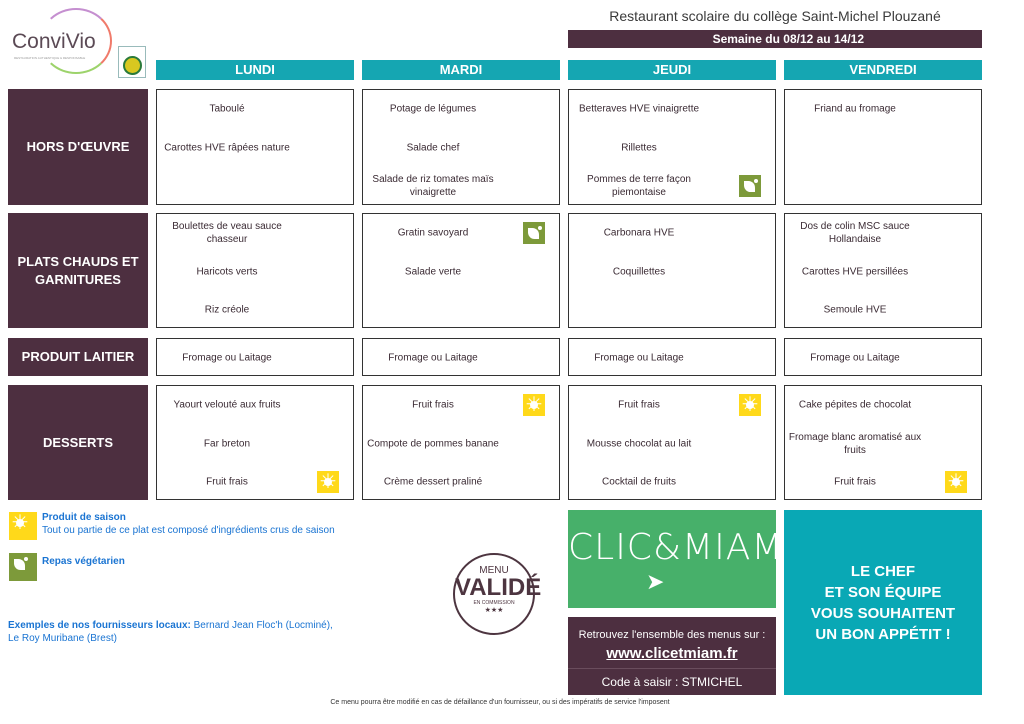 This screenshot has width=1024, height=724. I want to click on website-link: www.clicetmiam.fr, so click(672, 653).